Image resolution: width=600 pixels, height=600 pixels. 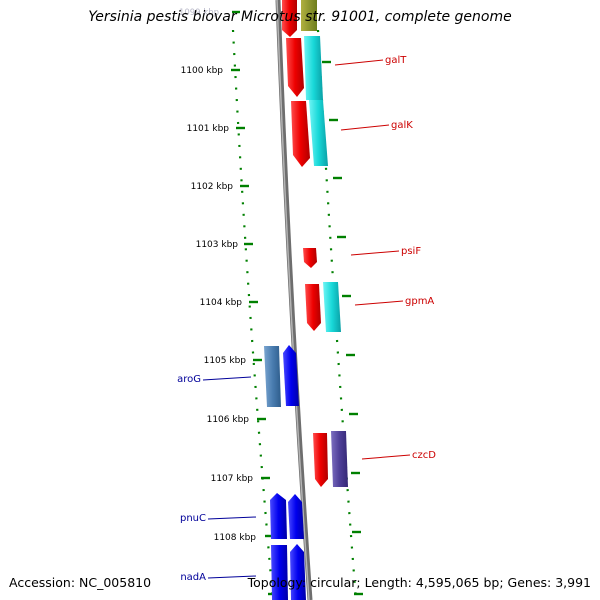 What do you see at coordinates (80, 582) in the screenshot?
I see `accession-label: Accession: NC_005810` at bounding box center [80, 582].